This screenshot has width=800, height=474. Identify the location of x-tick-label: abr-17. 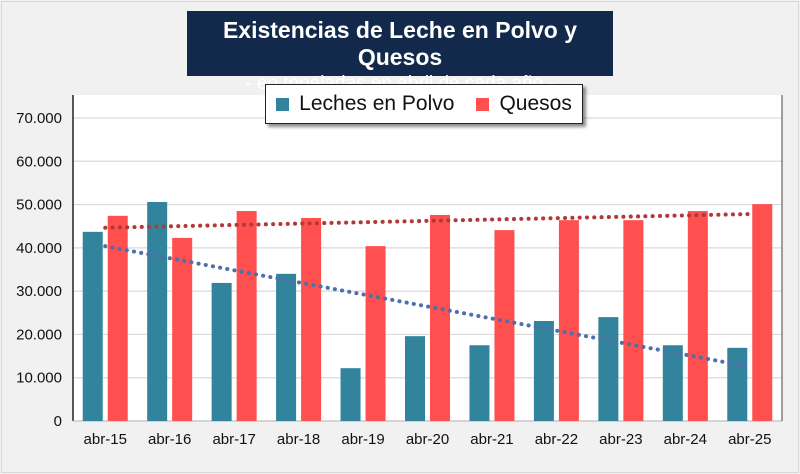
(233, 439).